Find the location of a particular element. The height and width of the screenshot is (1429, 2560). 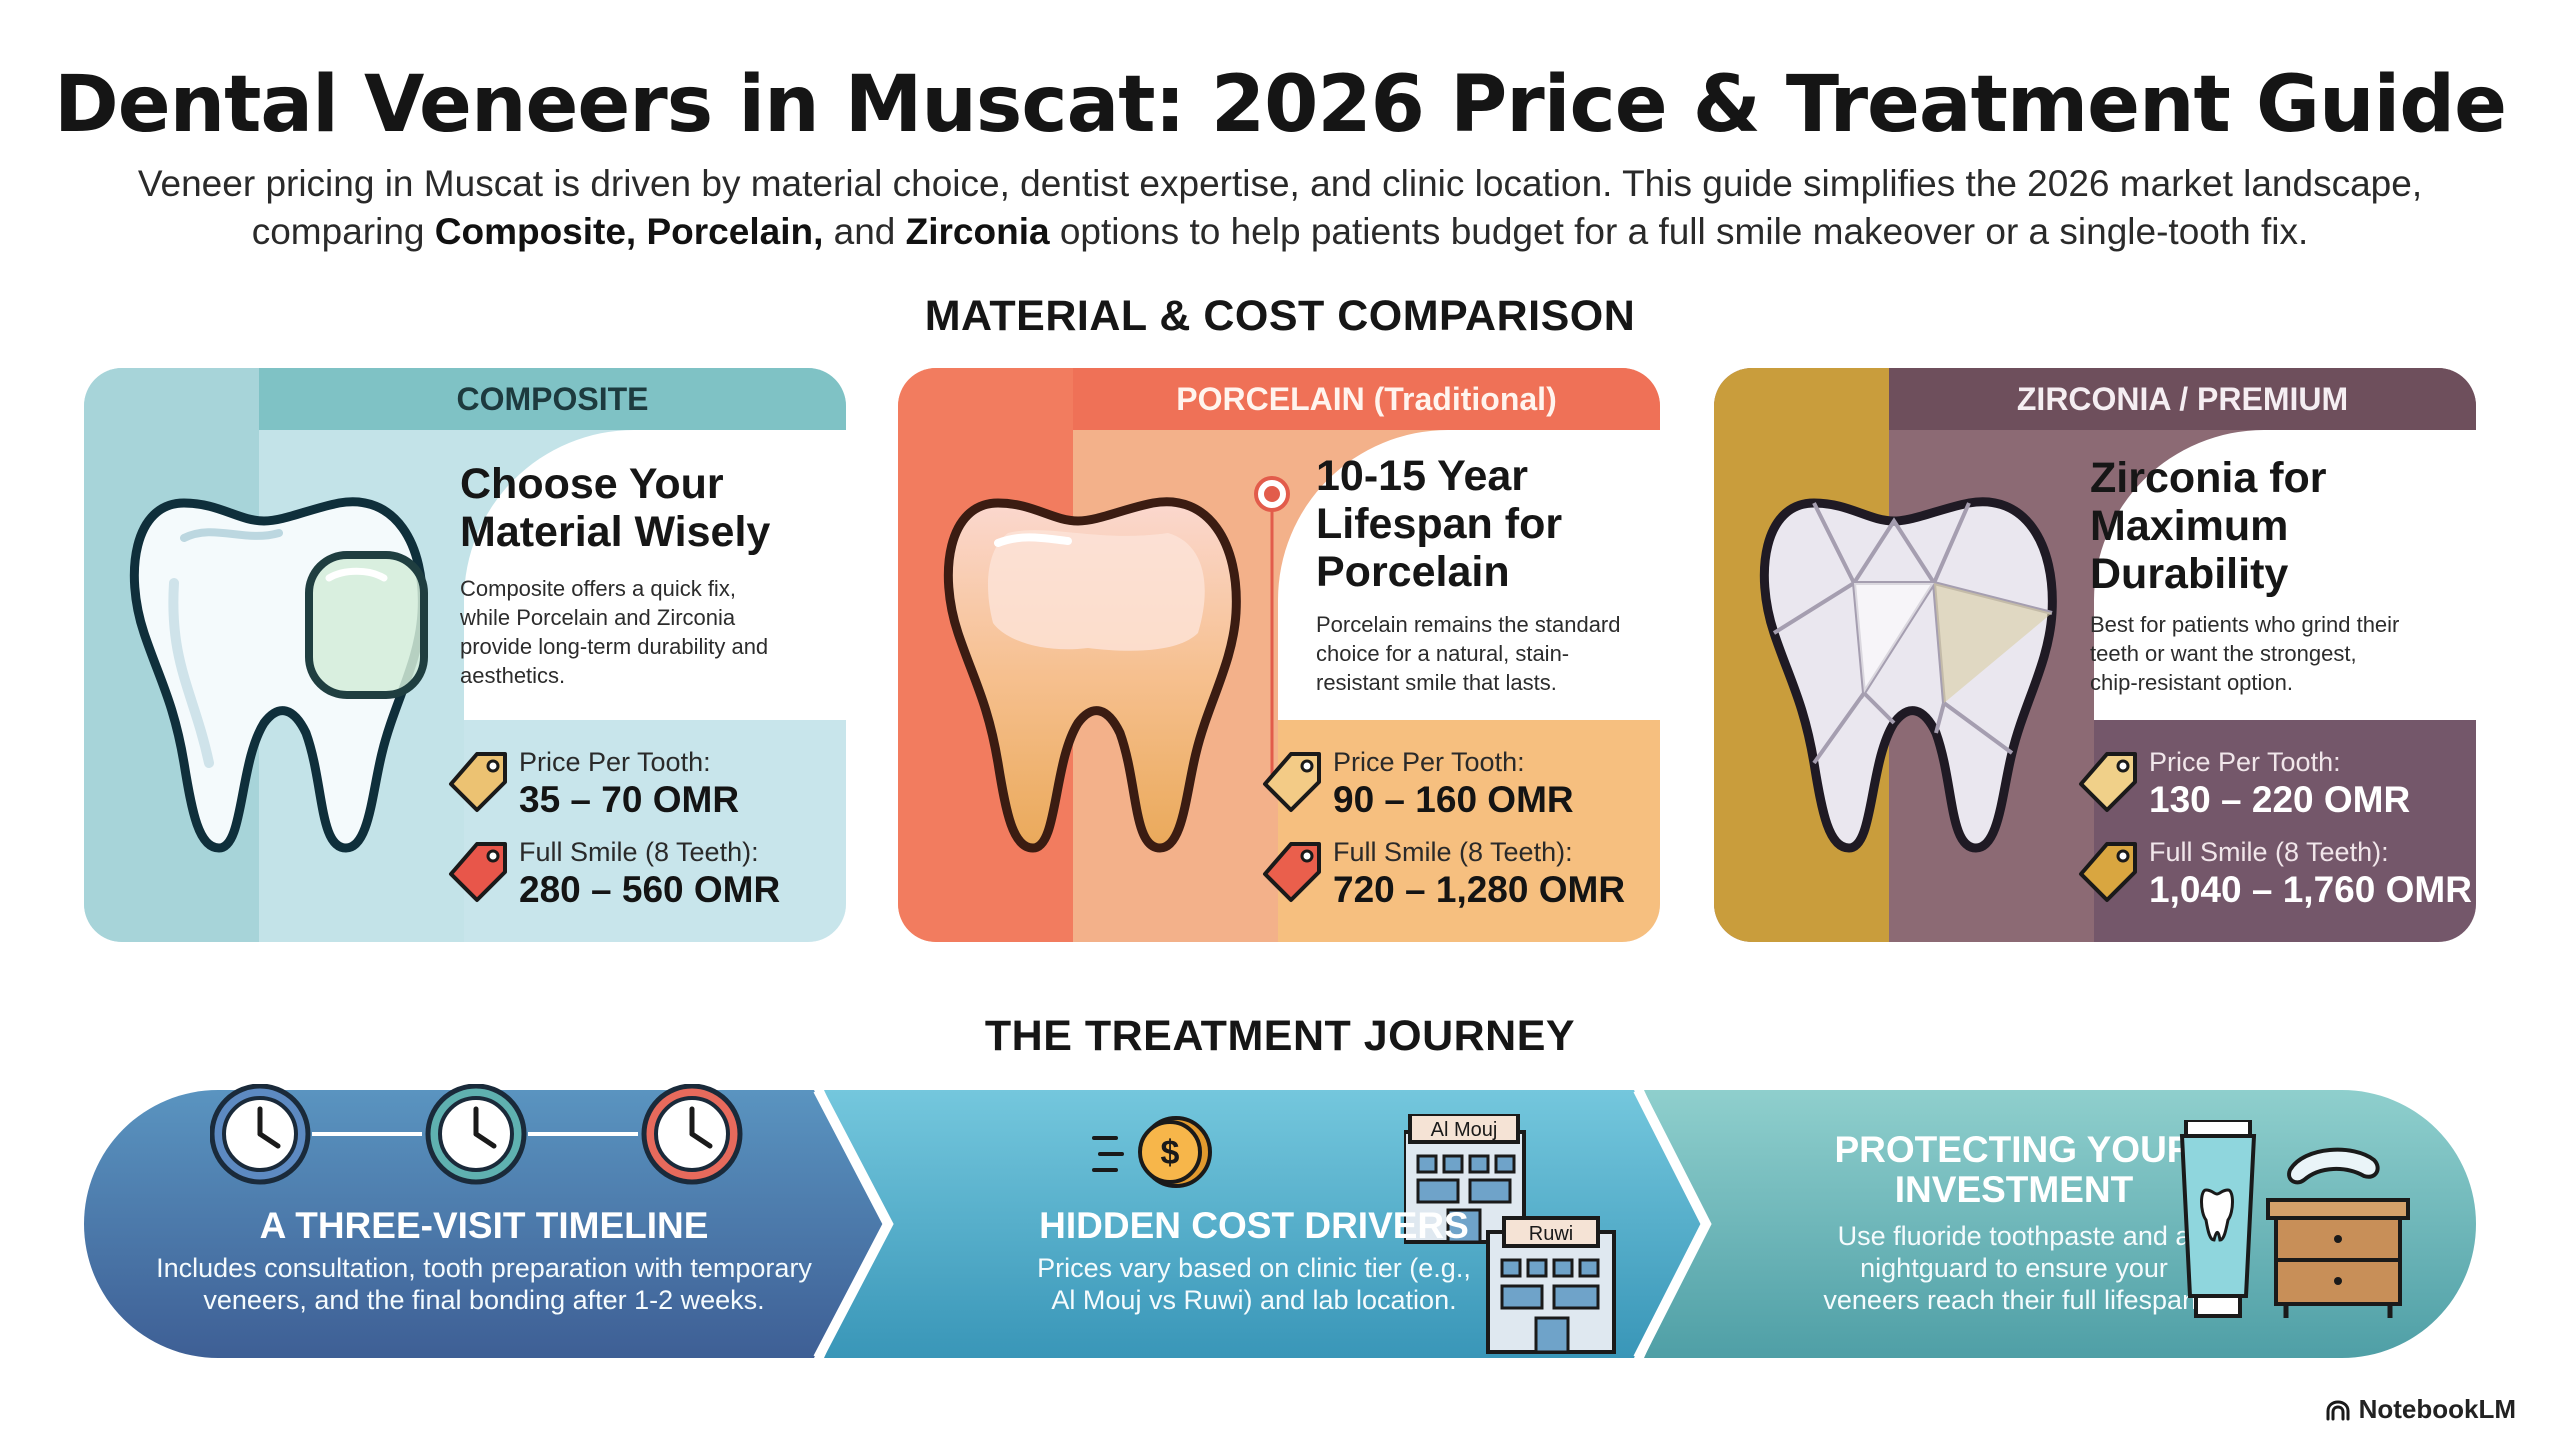

full-smile-price: Full Smile (8 Teeth): 1,040 – 1,760 OMR is located at coordinates (2275, 874).